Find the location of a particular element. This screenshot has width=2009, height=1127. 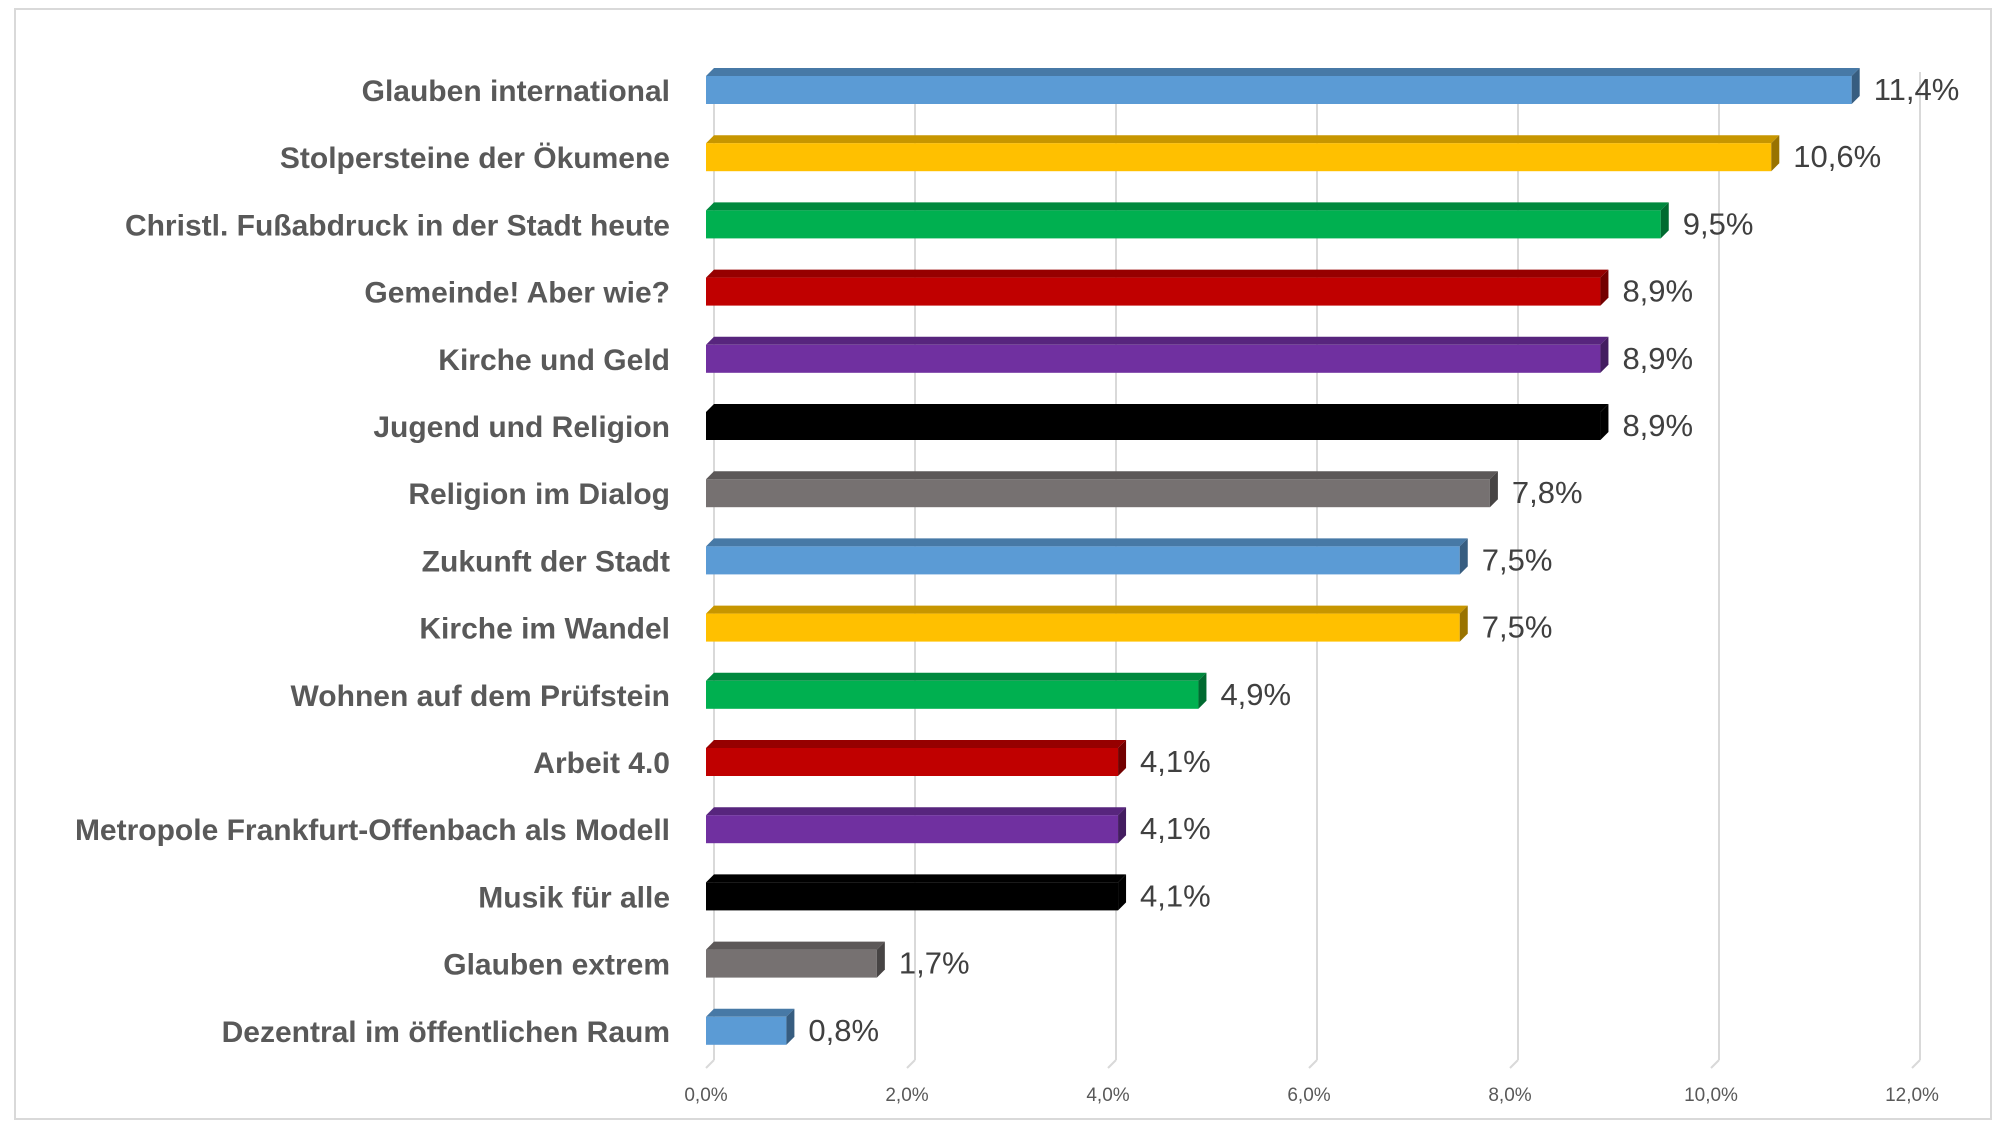

x-tick-label: 10,0% is located at coordinates (1711, 1095).